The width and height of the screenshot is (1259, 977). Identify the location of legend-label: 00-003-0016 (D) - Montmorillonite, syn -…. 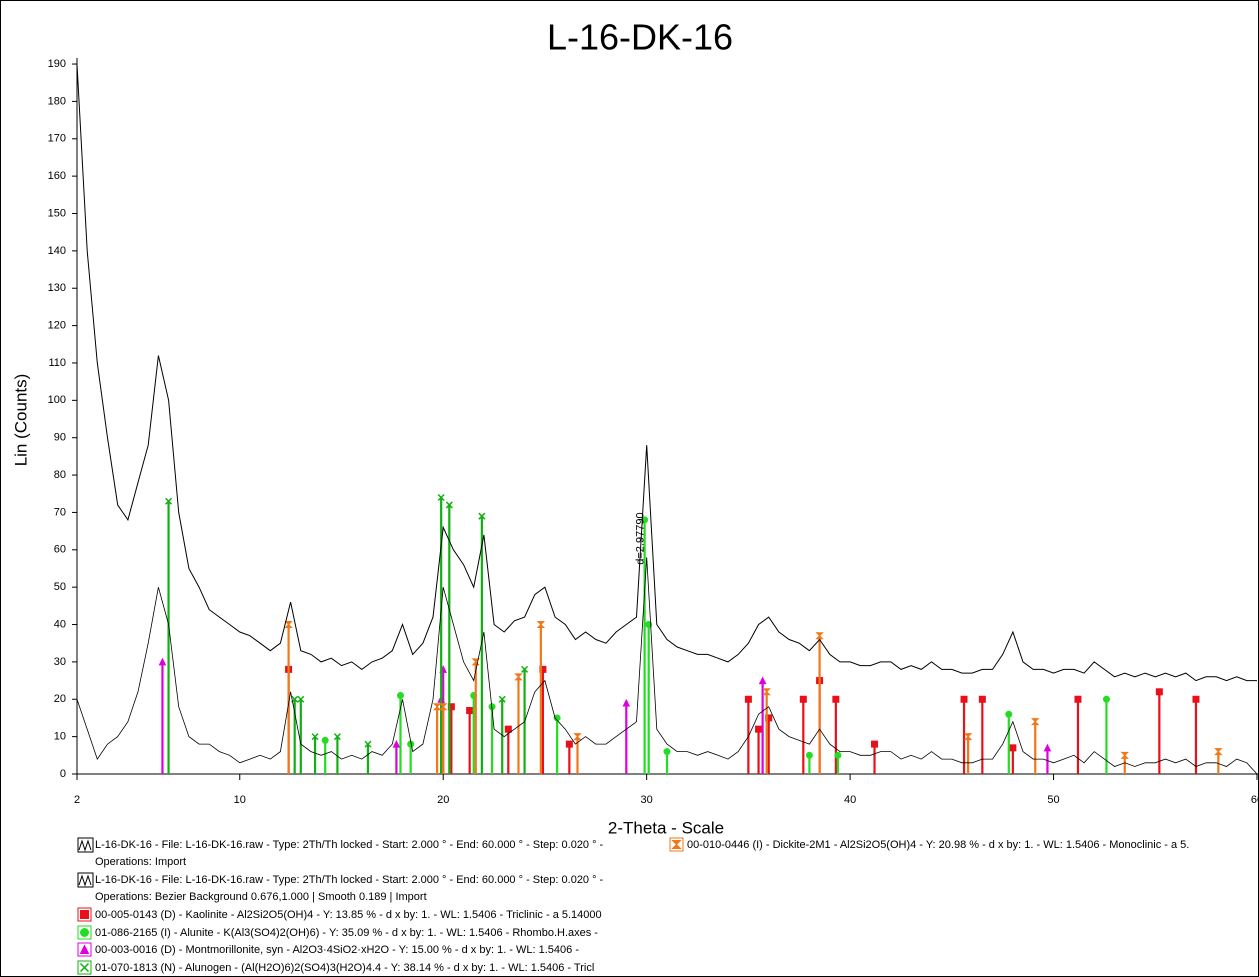
(337, 950).